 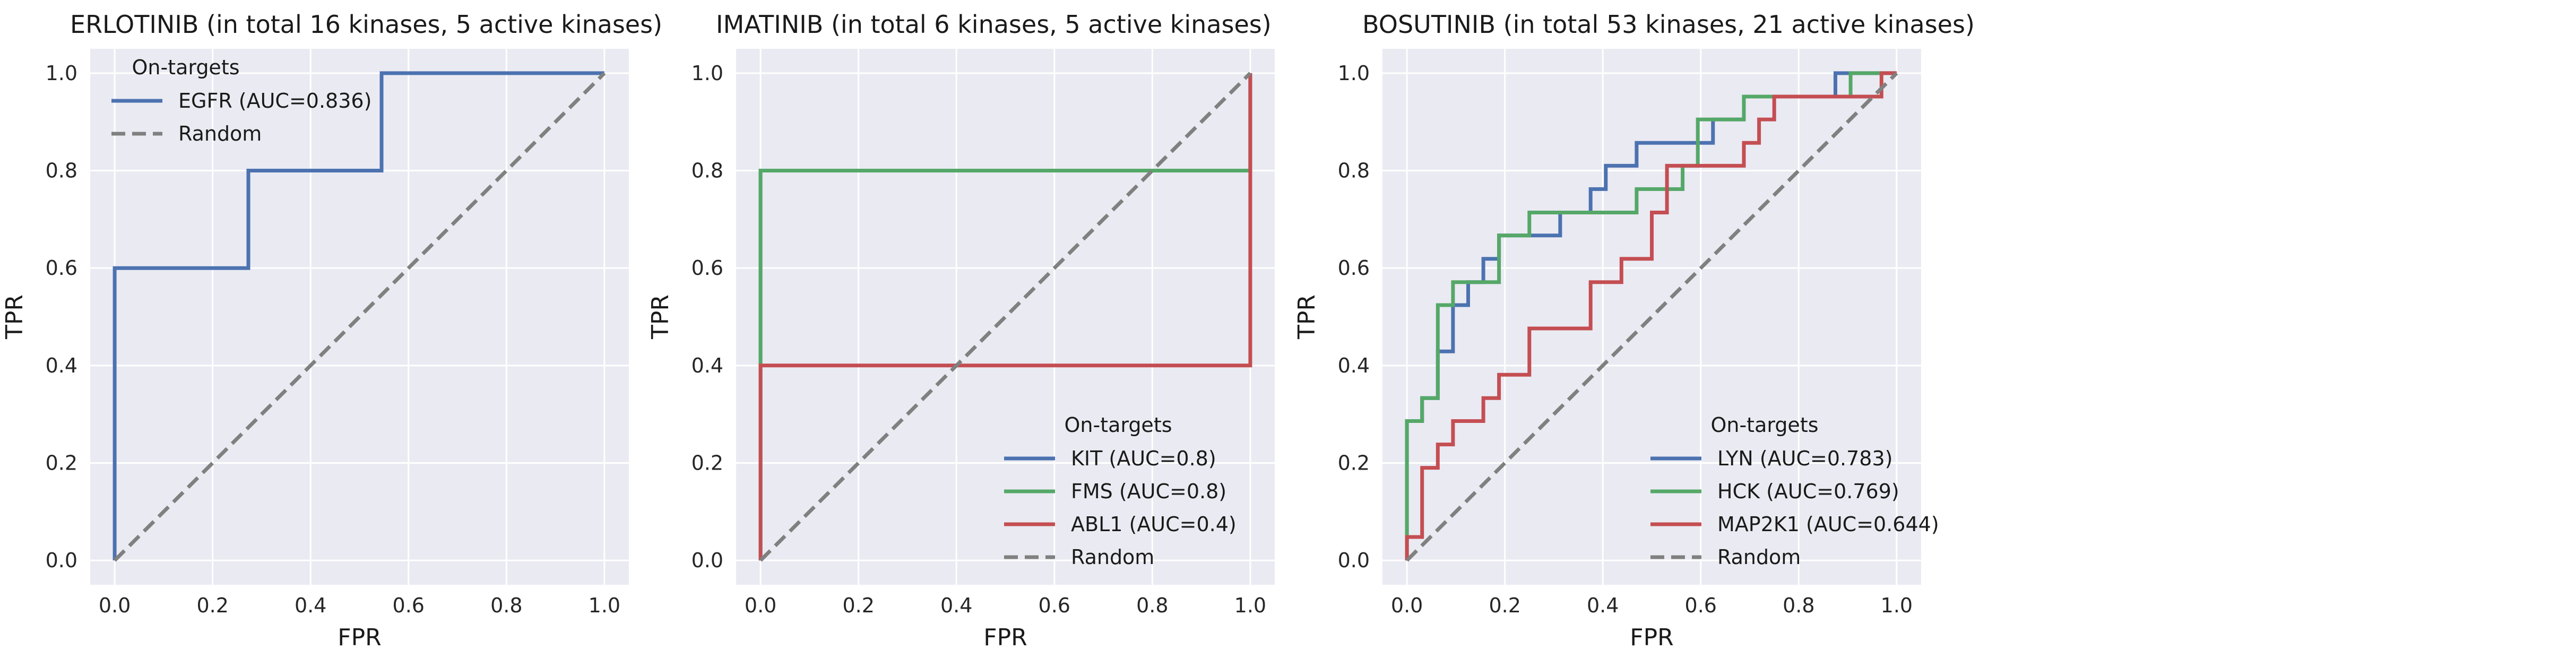 I want to click on legend-entry-label: HCK (AUC=0.769), so click(x=1808, y=492).